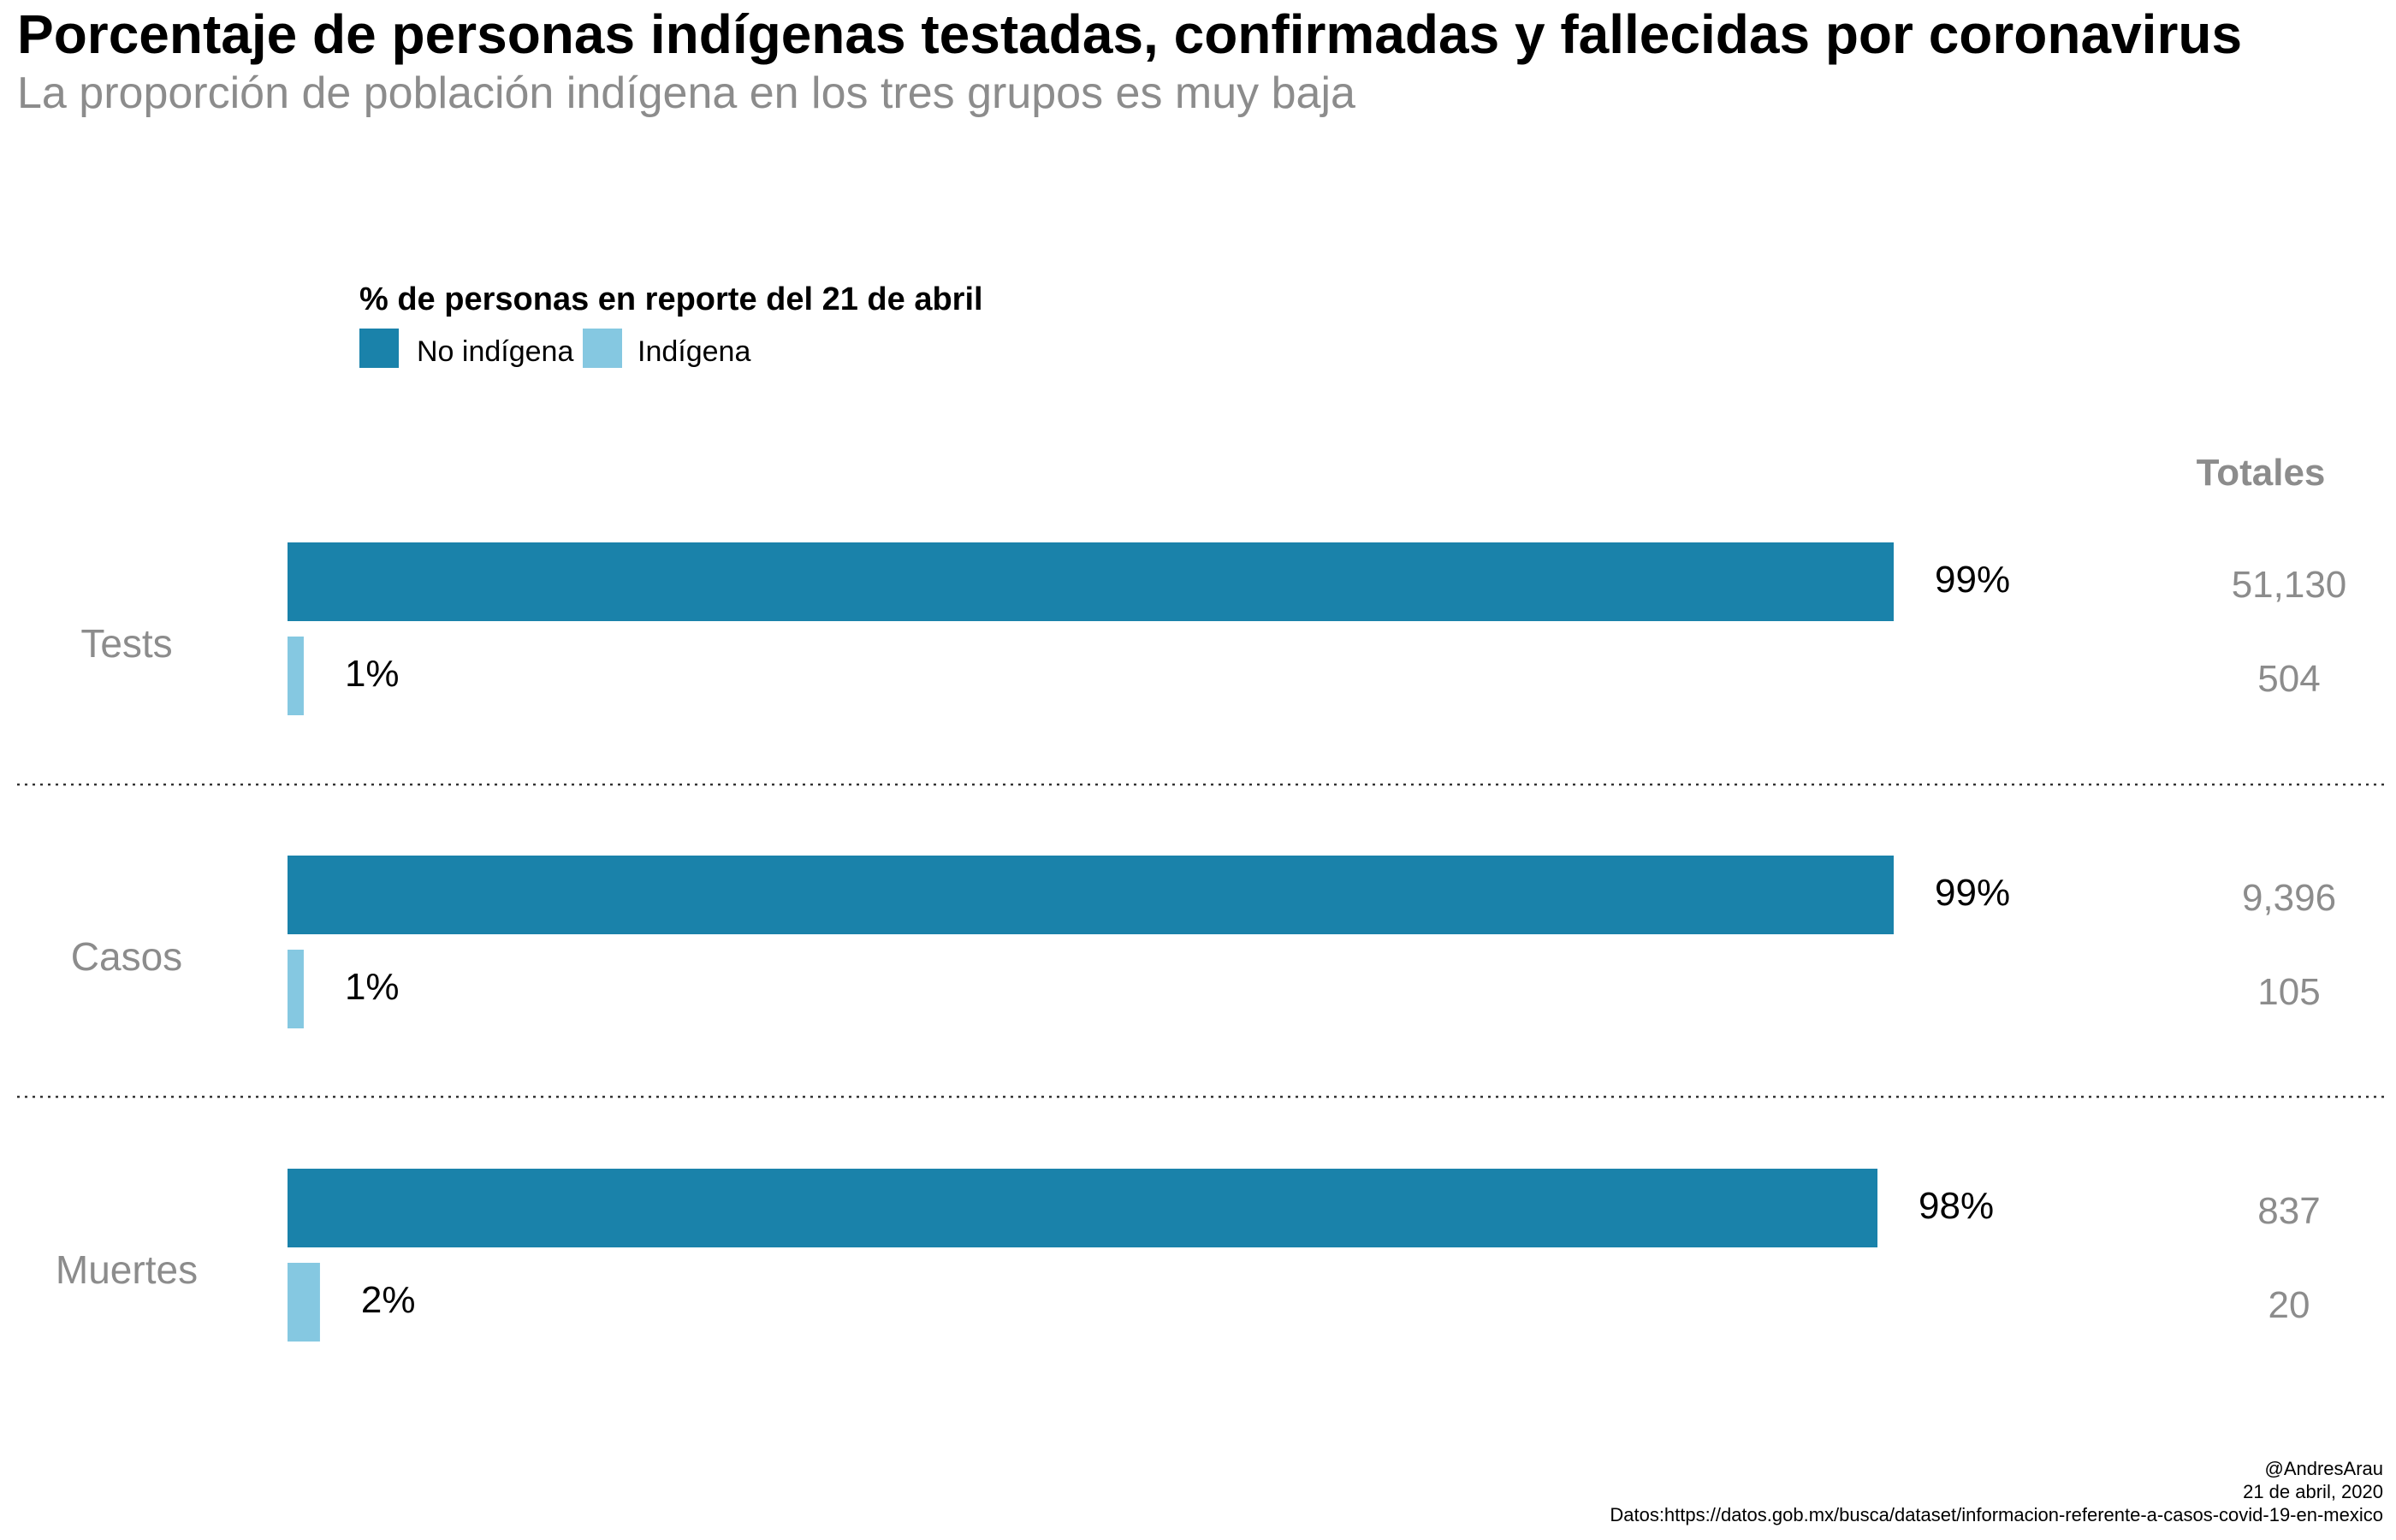 The width and height of the screenshot is (2396, 1540). Describe the element at coordinates (379, 348) in the screenshot. I see `legend-swatch-no-indigena` at that location.